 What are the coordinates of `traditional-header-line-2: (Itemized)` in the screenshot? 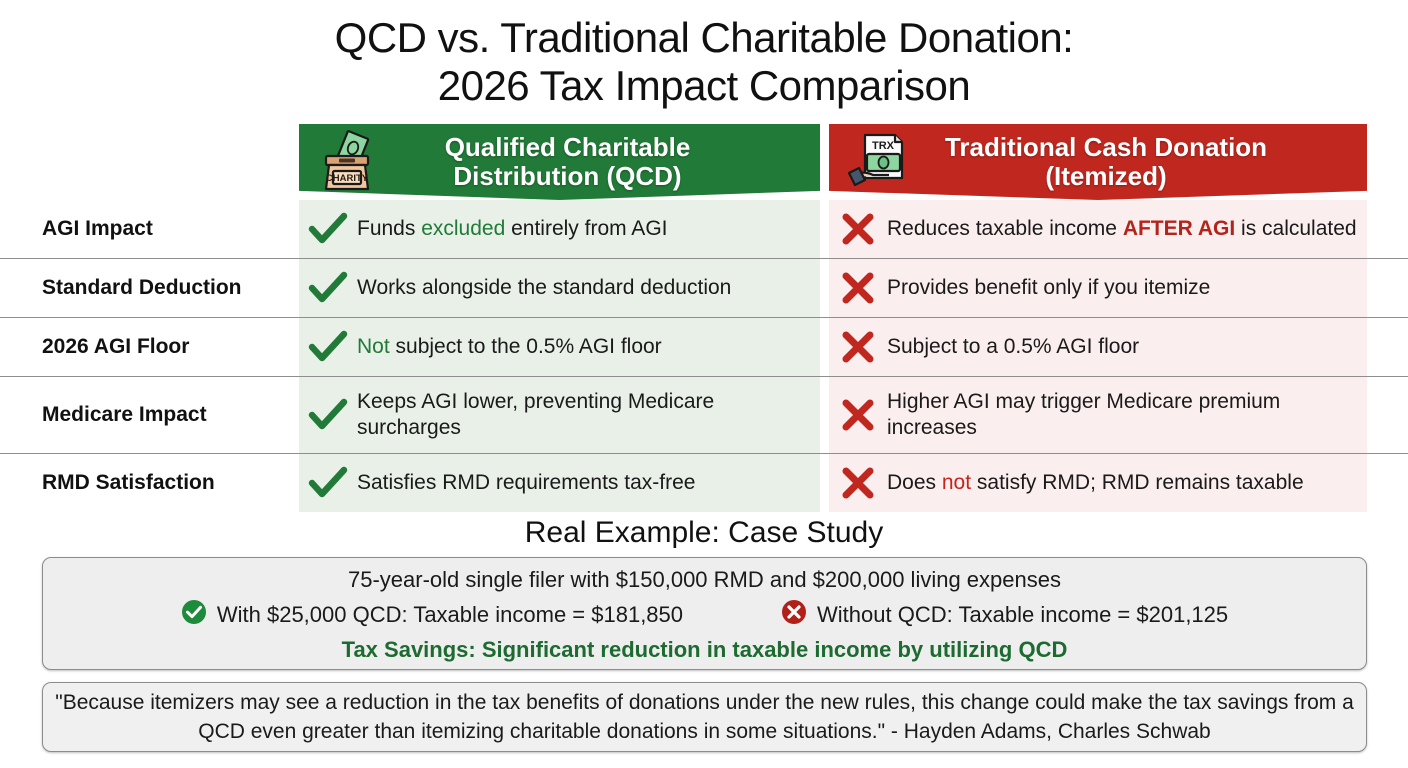 It's located at (1106, 176).